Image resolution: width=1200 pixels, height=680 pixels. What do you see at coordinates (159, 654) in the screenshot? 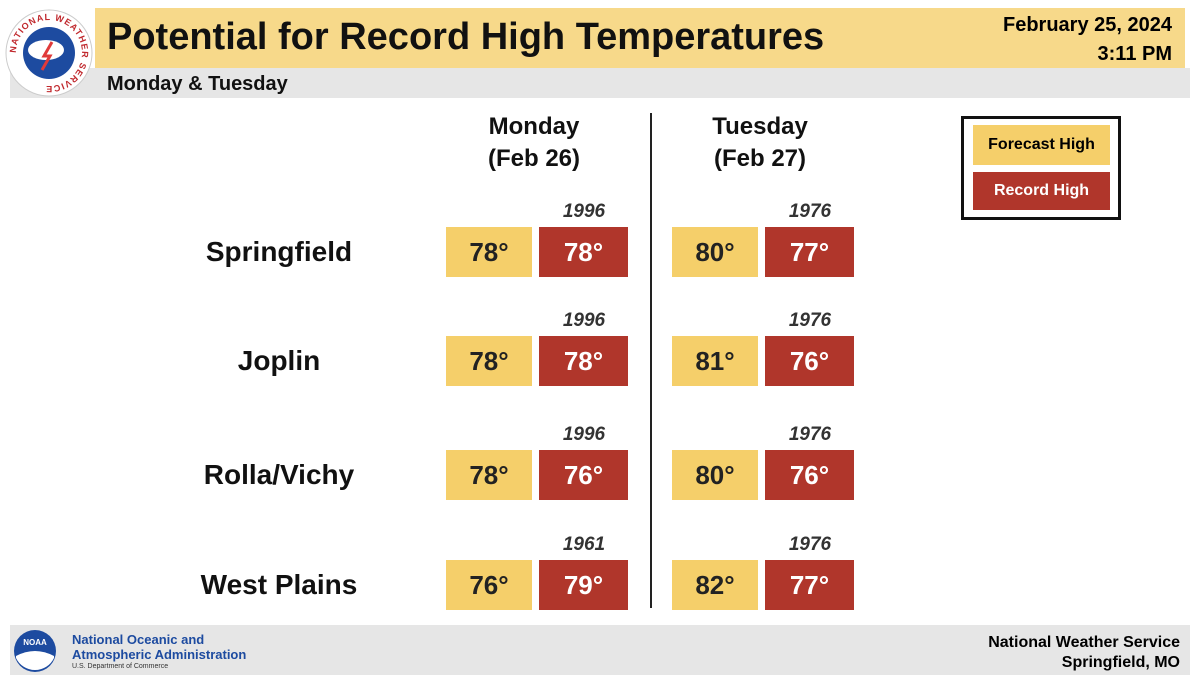
I see `noaa-line2: Atmospheric Administration` at bounding box center [159, 654].